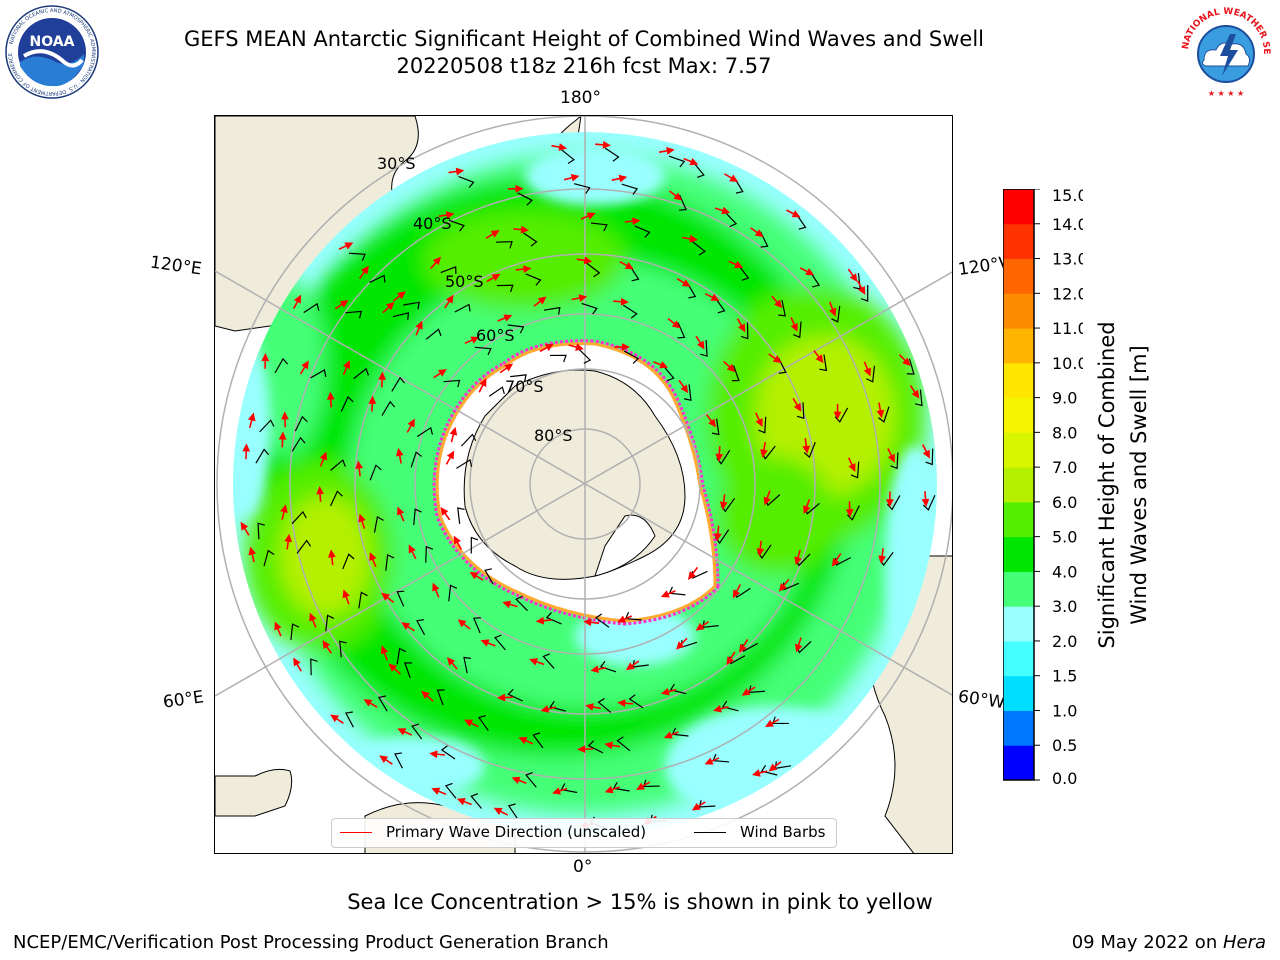 This screenshot has height=960, width=1280. I want to click on colorbar-title-line1: Significant Height of Combined, so click(1107, 484).